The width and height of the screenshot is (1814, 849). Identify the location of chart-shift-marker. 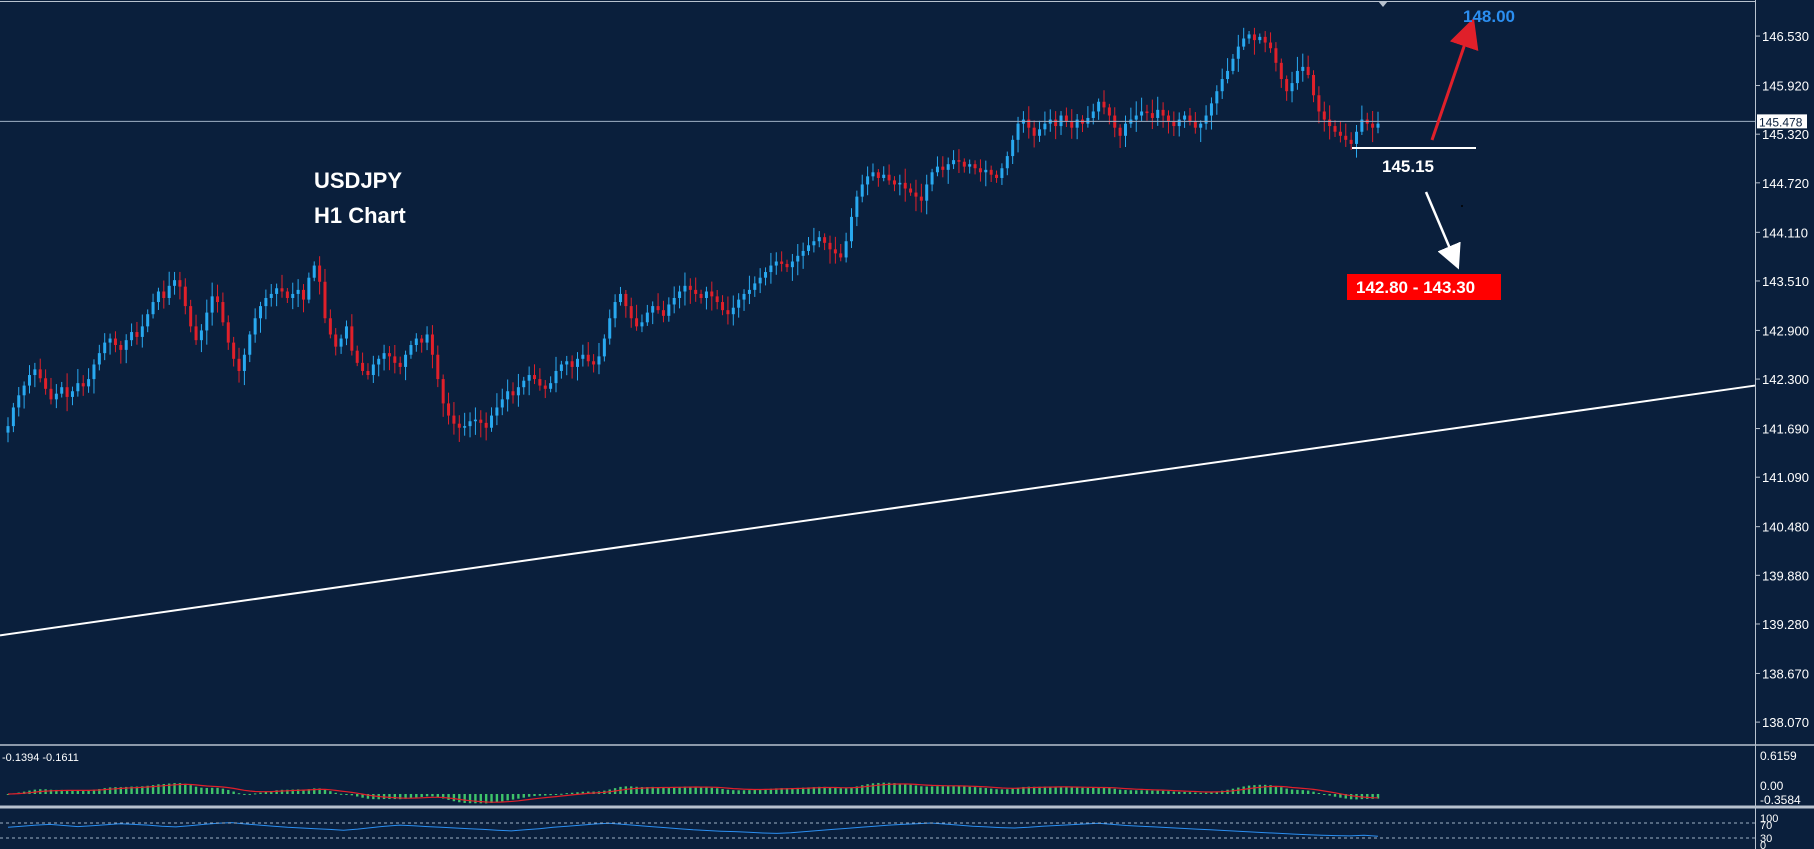
(1383, 4).